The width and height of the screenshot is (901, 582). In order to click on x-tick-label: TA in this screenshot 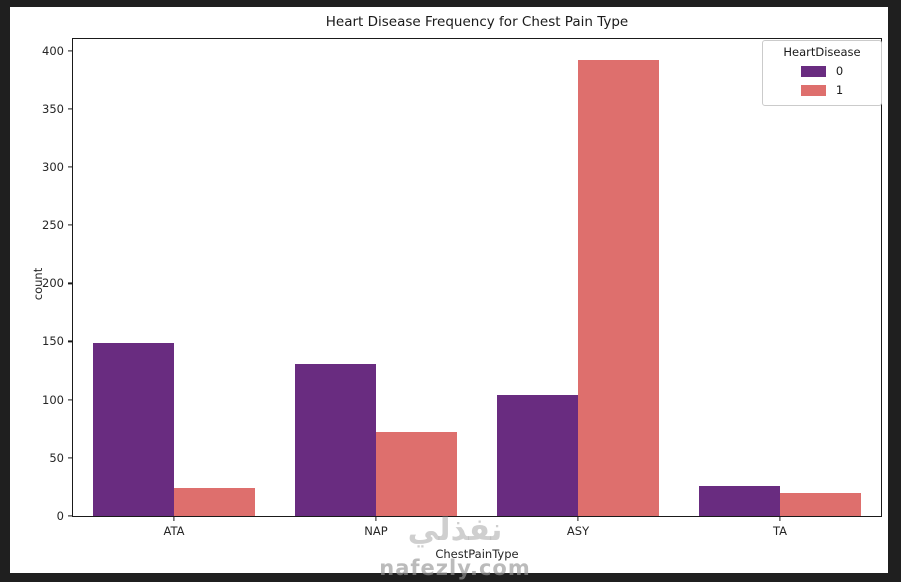, I will do `click(780, 531)`.